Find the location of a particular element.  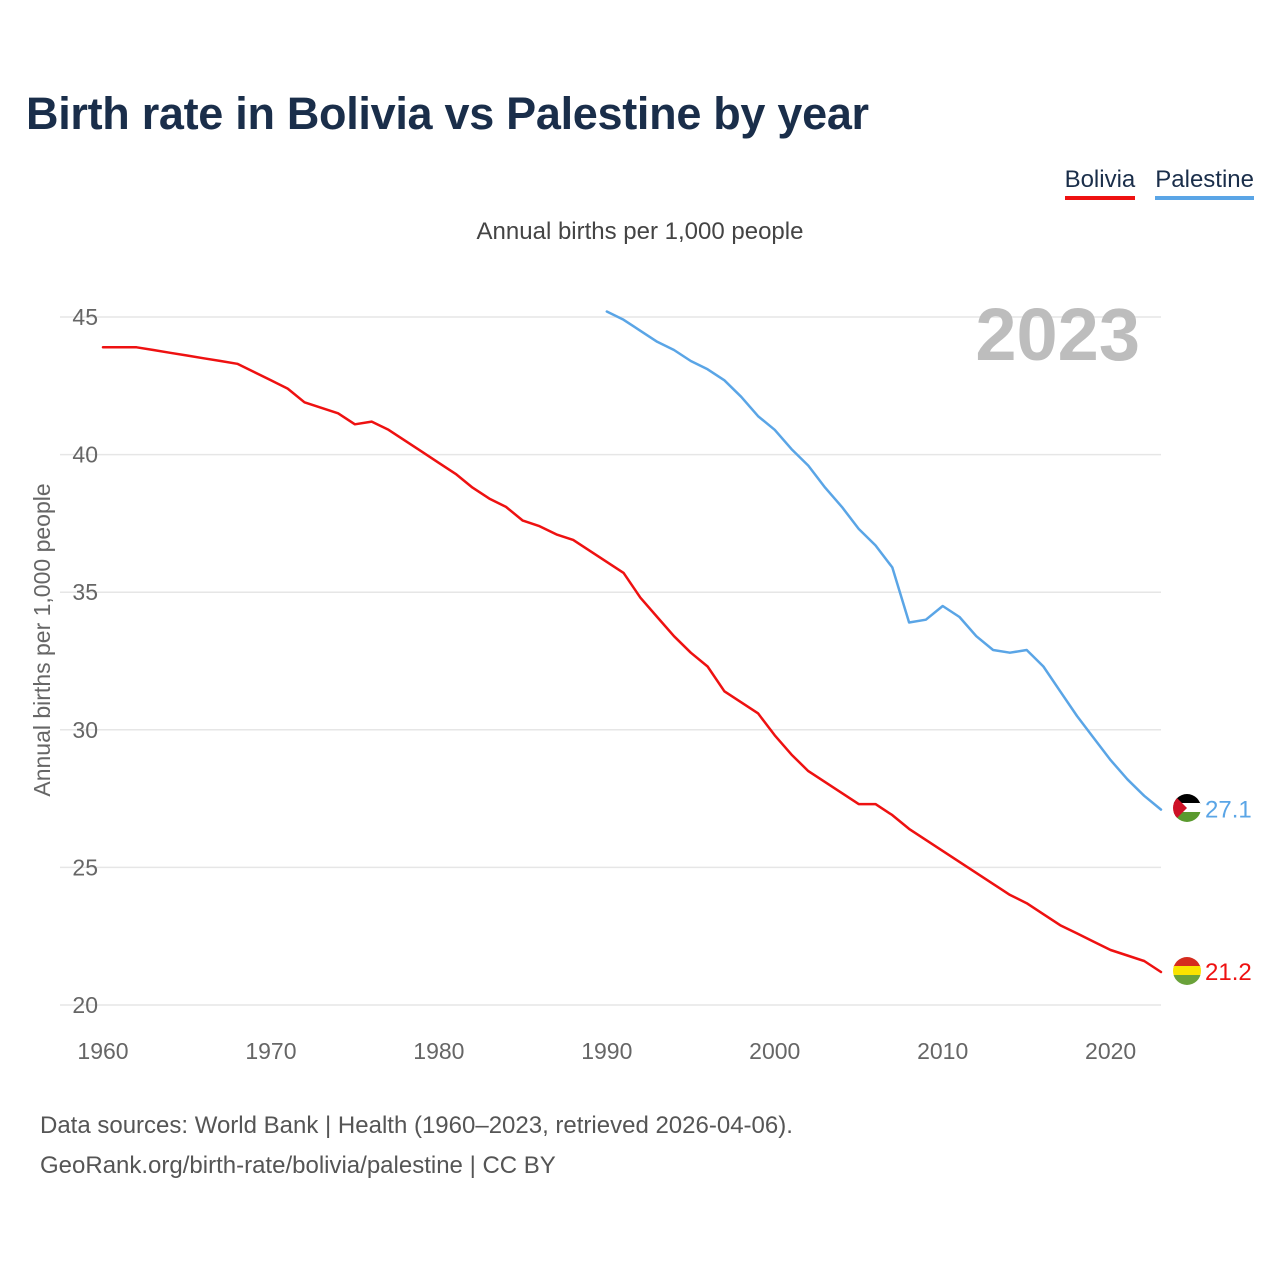

y-tick-label: 30 is located at coordinates (85, 730).